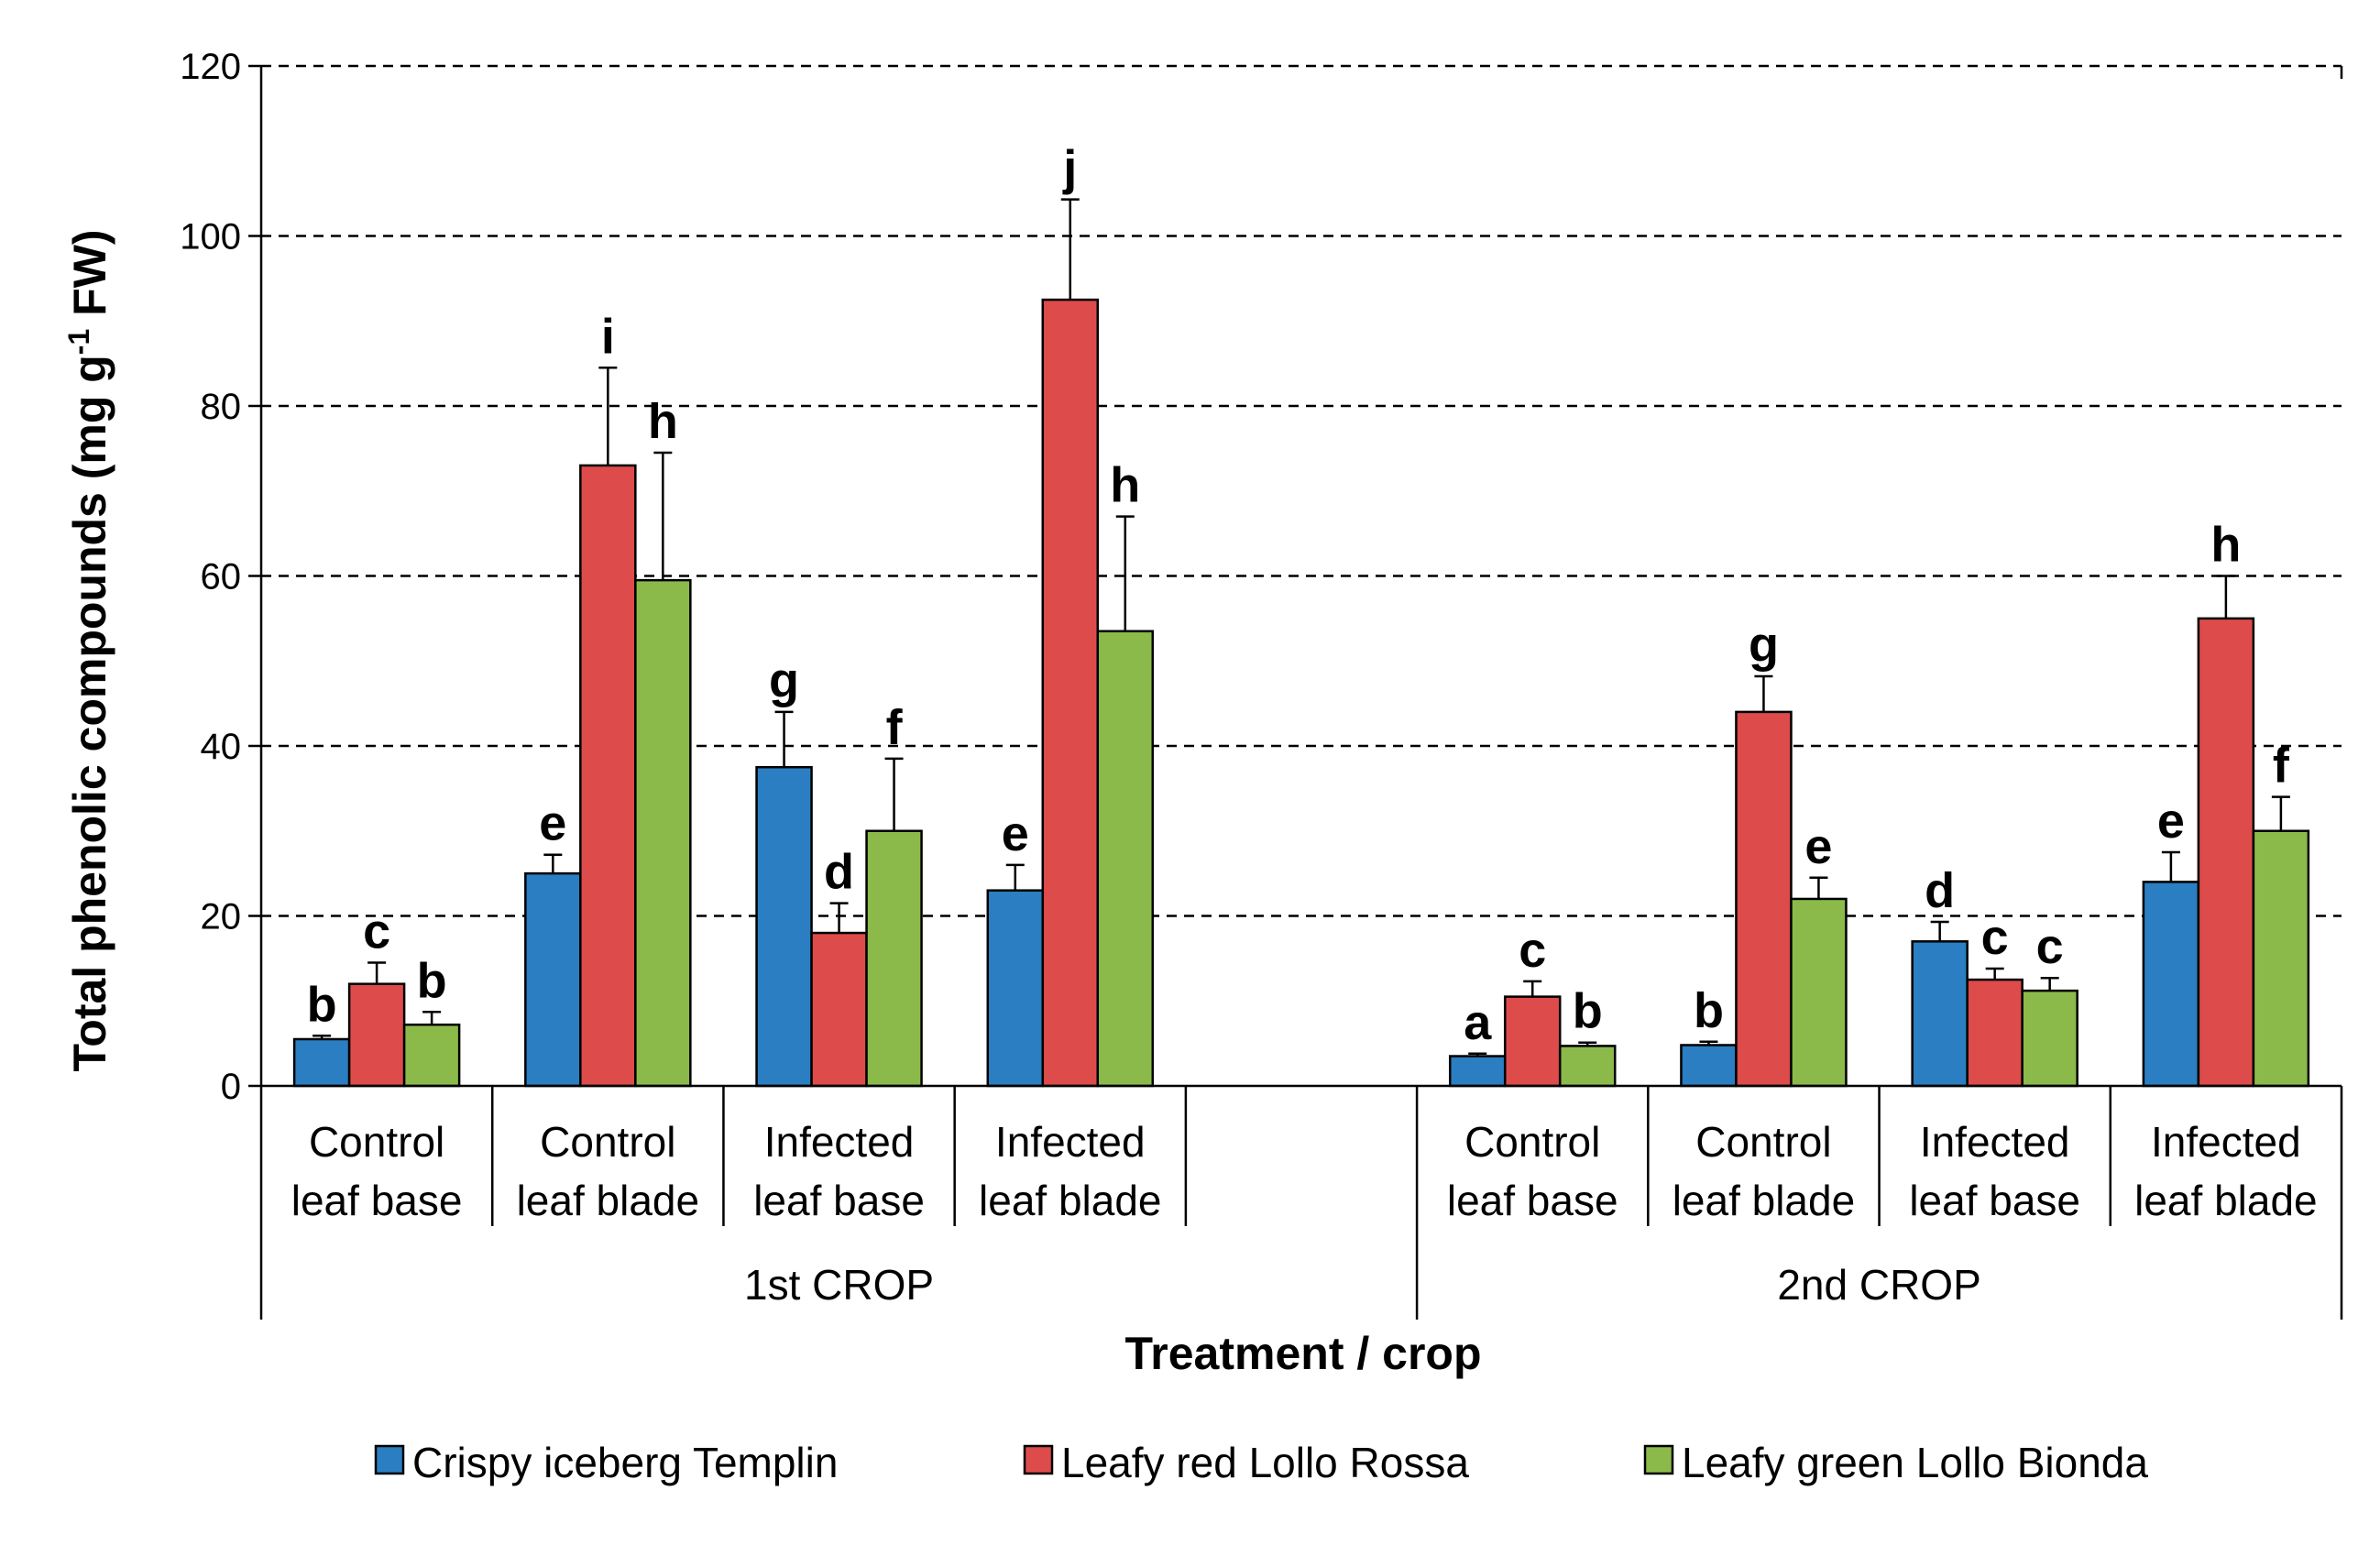 This screenshot has height=1545, width=2380. What do you see at coordinates (625, 1462) in the screenshot?
I see `legend-label: Crispy iceberg Templin` at bounding box center [625, 1462].